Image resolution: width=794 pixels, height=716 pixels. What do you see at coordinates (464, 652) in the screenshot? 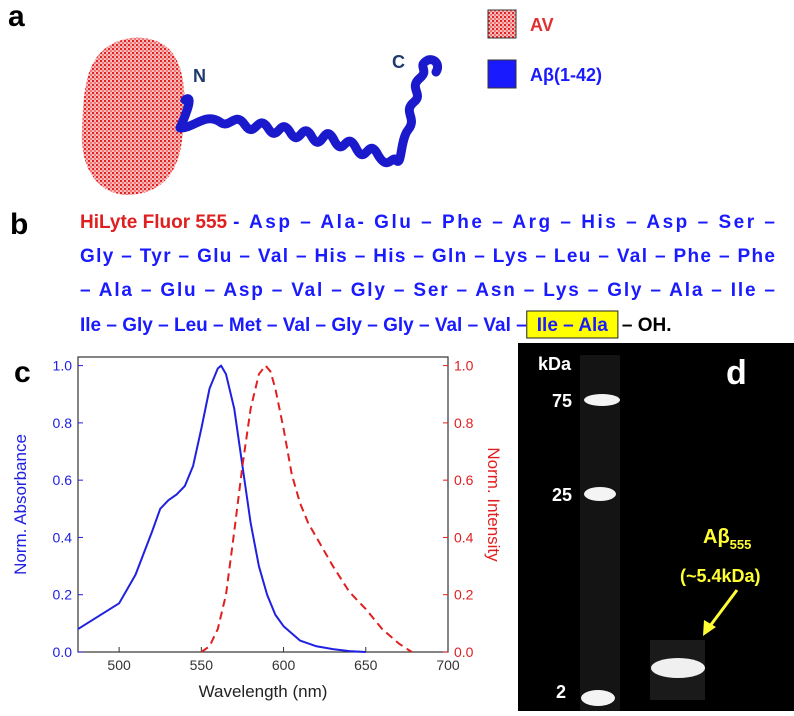
I see `y2-tick-label: 0.0` at bounding box center [464, 652].